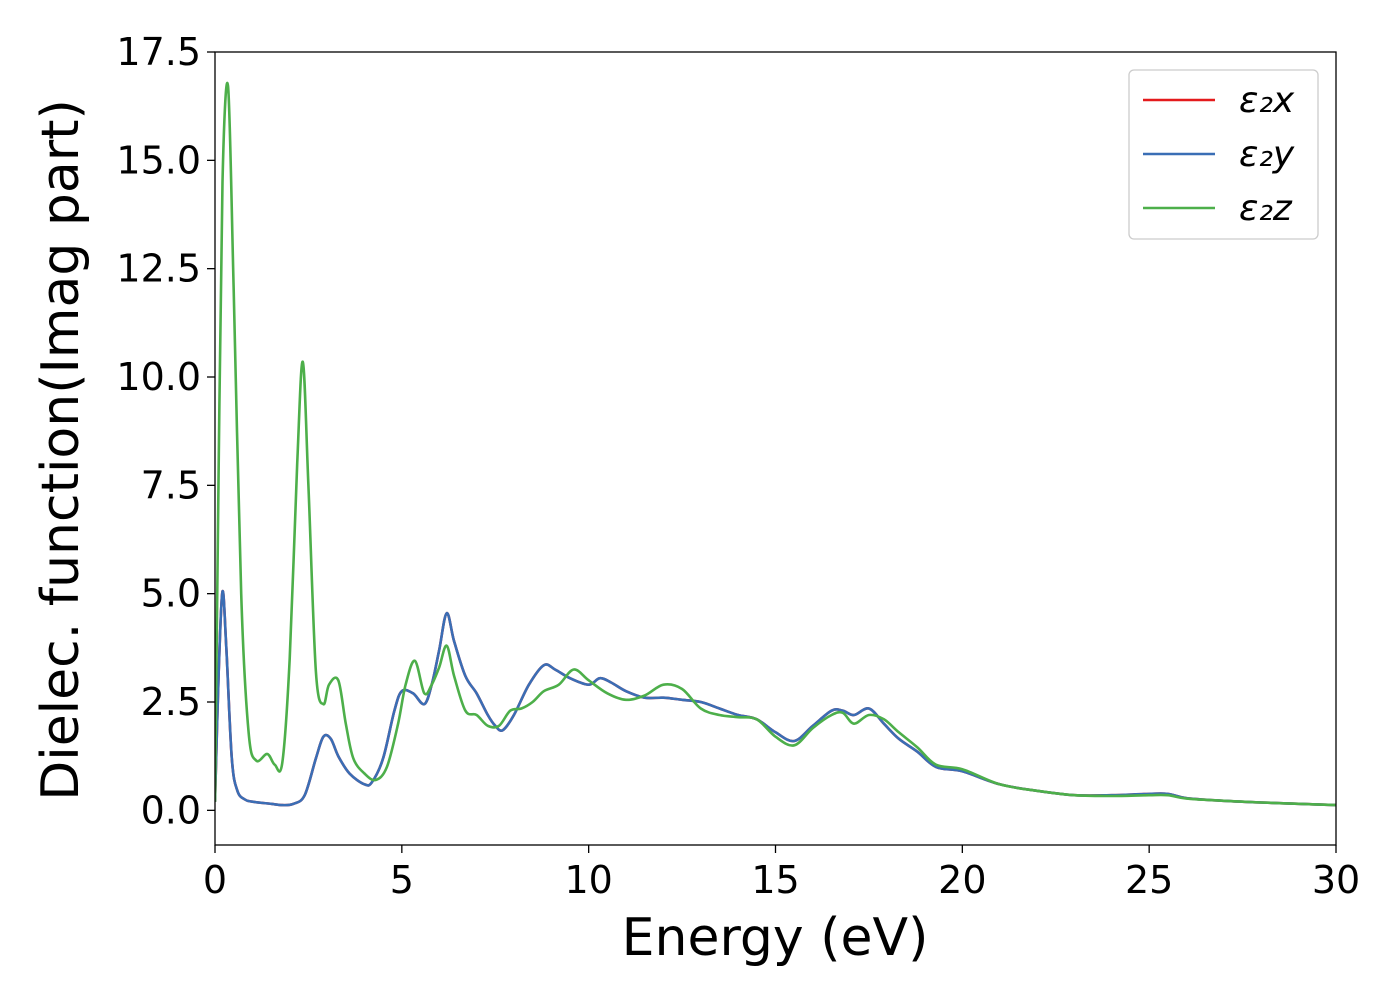 The width and height of the screenshot is (1400, 1000). Describe the element at coordinates (775, 880) in the screenshot. I see `x-tick-label: 15` at that location.